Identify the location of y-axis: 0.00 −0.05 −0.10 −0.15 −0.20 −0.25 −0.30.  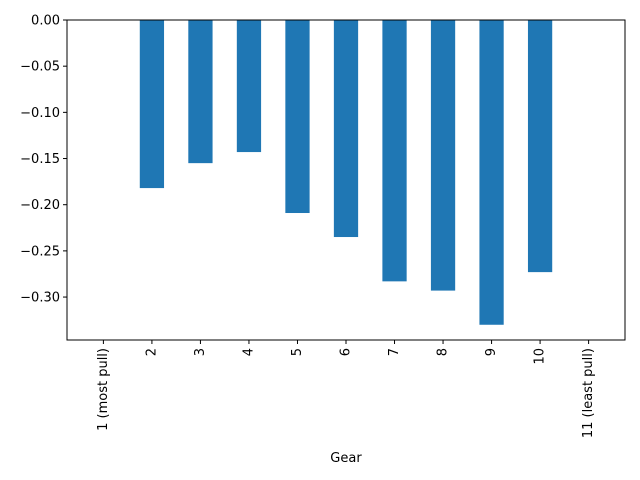
(43, 160).